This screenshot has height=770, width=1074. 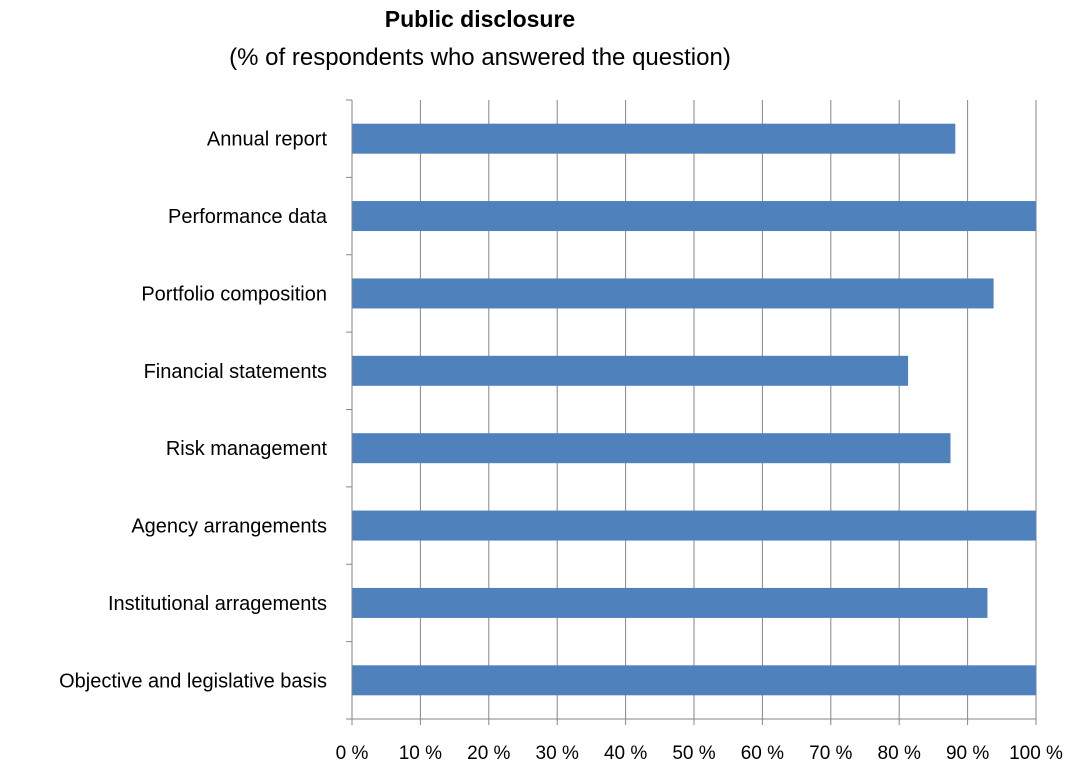 I want to click on category-label: Performance data, so click(x=248, y=217).